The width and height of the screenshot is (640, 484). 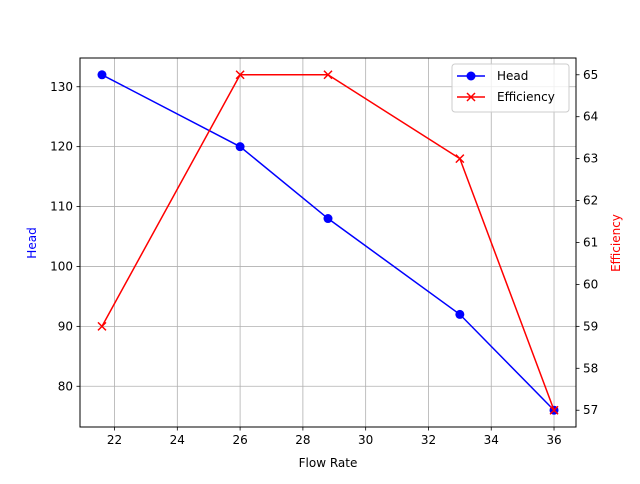 I want to click on right-y-tick-label: 59, so click(x=590, y=326).